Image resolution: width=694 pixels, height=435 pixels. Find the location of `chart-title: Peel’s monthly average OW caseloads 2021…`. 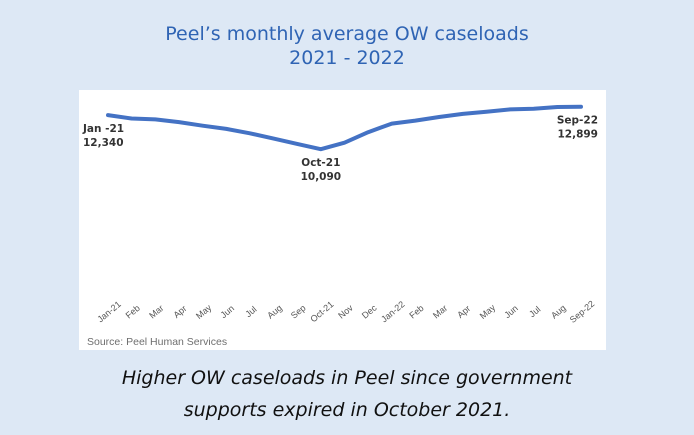

chart-title: Peel’s monthly average OW caseloads 2021… is located at coordinates (347, 46).